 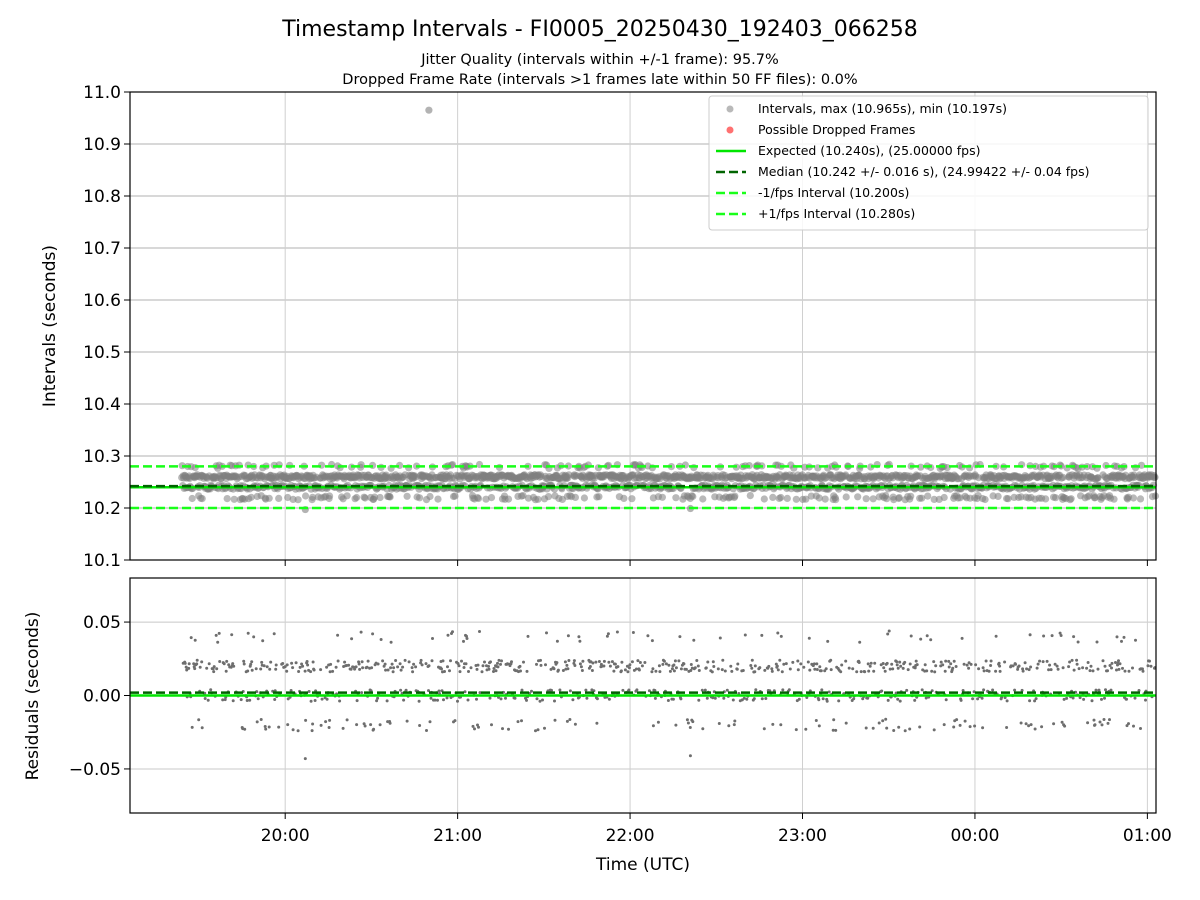 What do you see at coordinates (95, 770) in the screenshot?
I see `y-tick-label: −0.05` at bounding box center [95, 770].